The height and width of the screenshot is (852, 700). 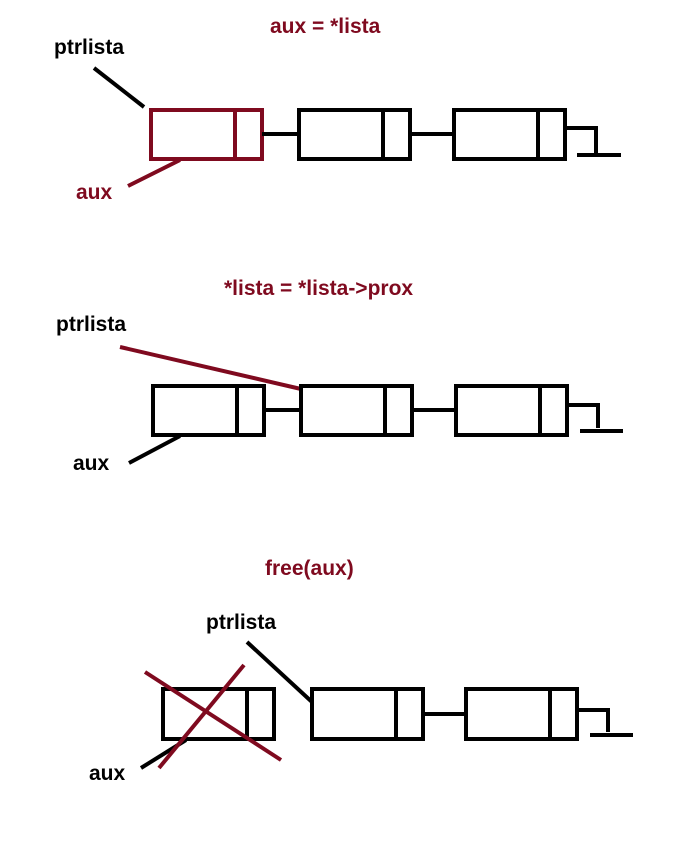 I want to click on step-3-freed-cross-icon, so click(x=213, y=716).